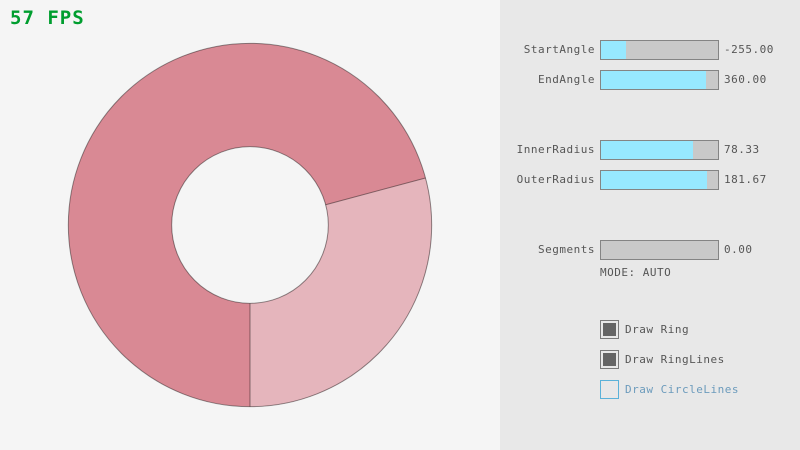 The width and height of the screenshot is (800, 450). Describe the element at coordinates (654, 80) in the screenshot. I see `end-angle-slider-fill` at that location.